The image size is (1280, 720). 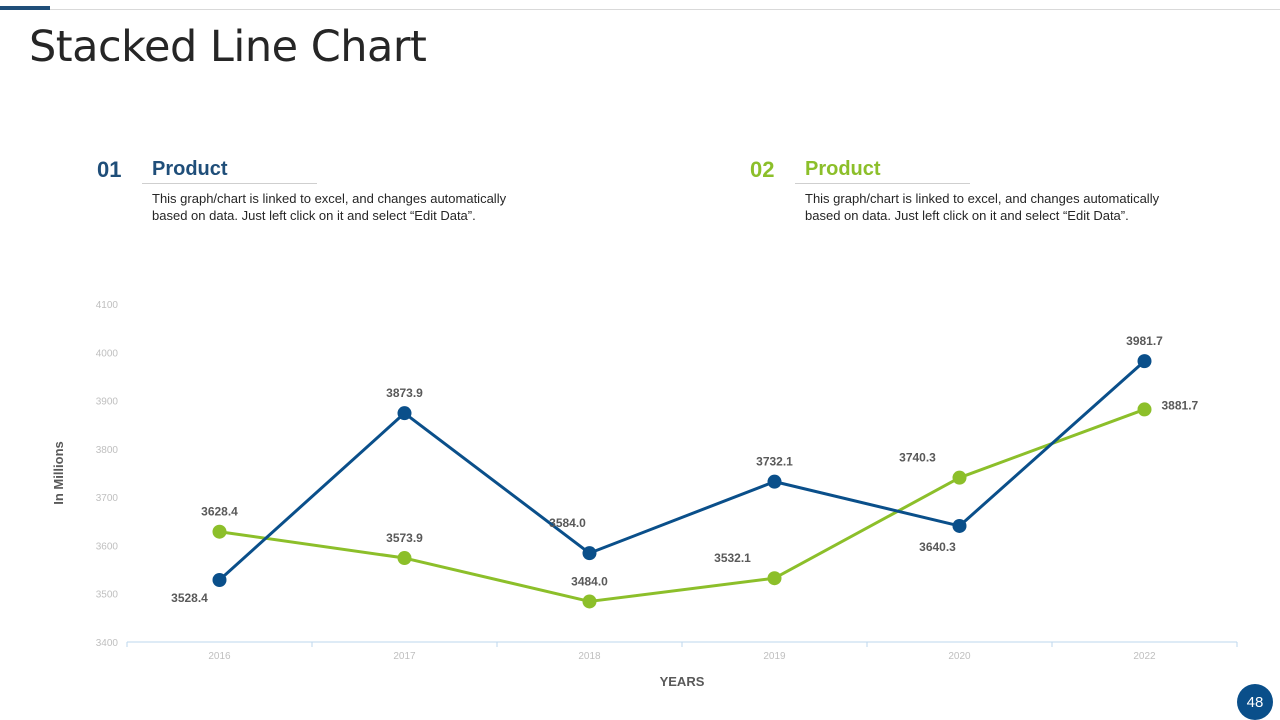 I want to click on series-2-data-label: 3881.7, so click(x=1180, y=405).